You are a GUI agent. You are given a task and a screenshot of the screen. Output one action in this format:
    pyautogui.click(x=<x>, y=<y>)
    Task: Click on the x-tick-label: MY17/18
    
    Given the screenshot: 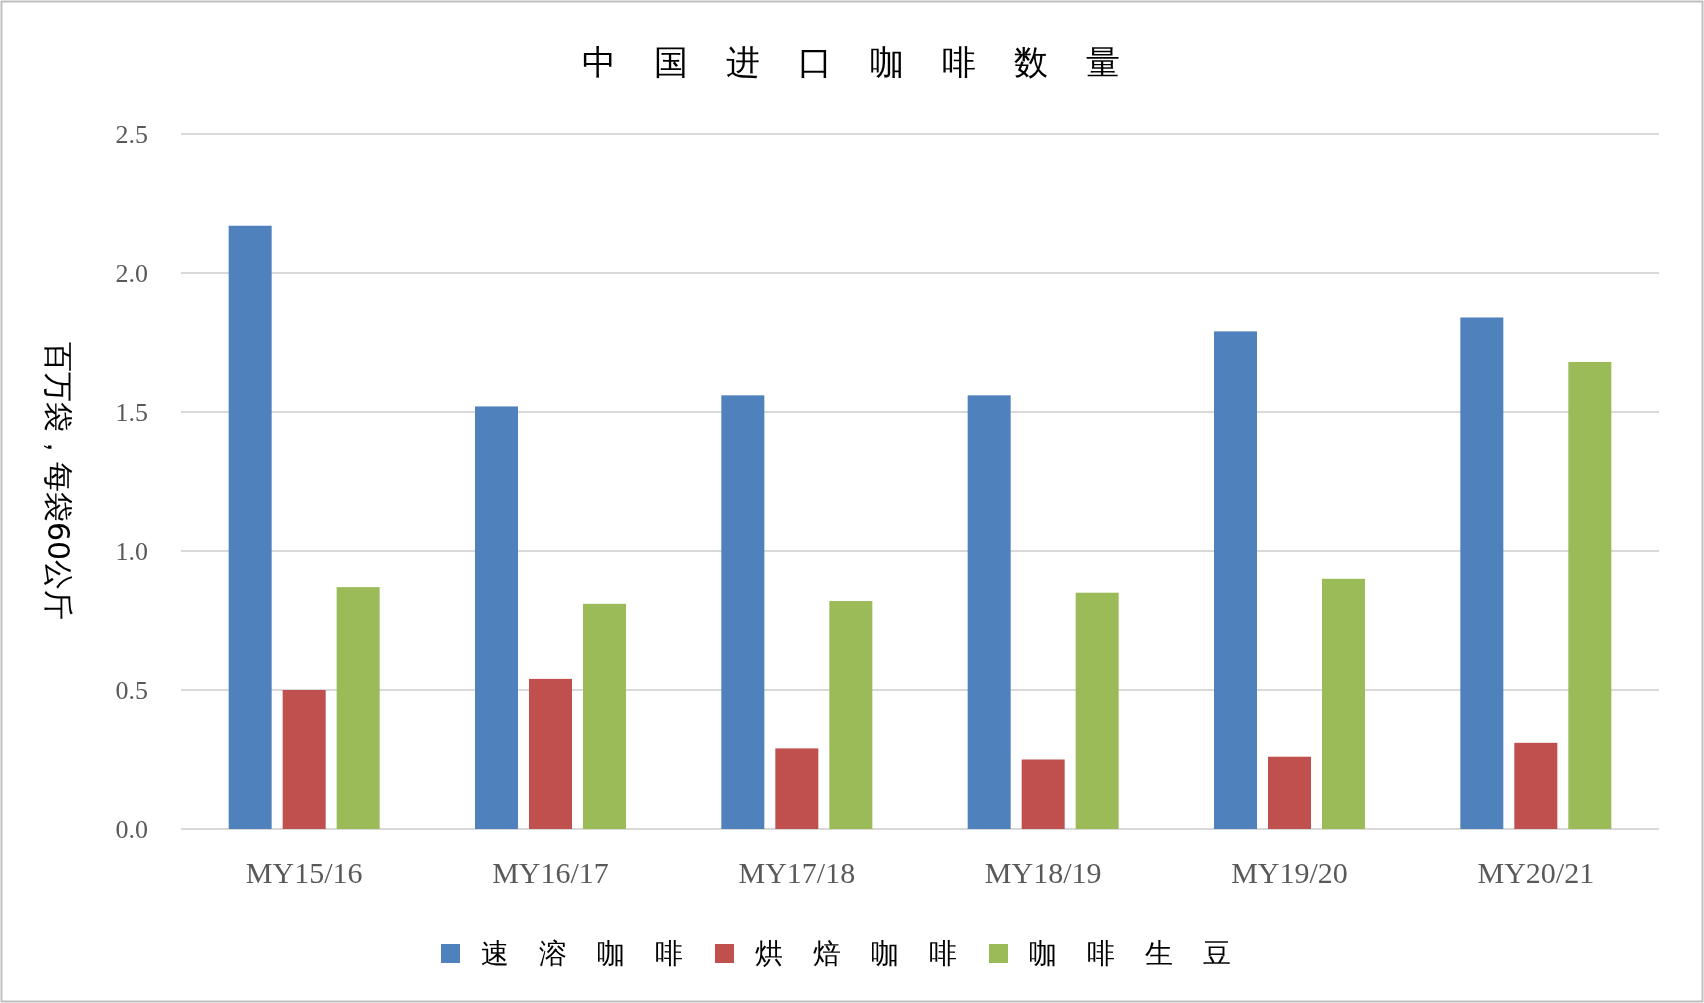 What is the action you would take?
    pyautogui.click(x=797, y=872)
    